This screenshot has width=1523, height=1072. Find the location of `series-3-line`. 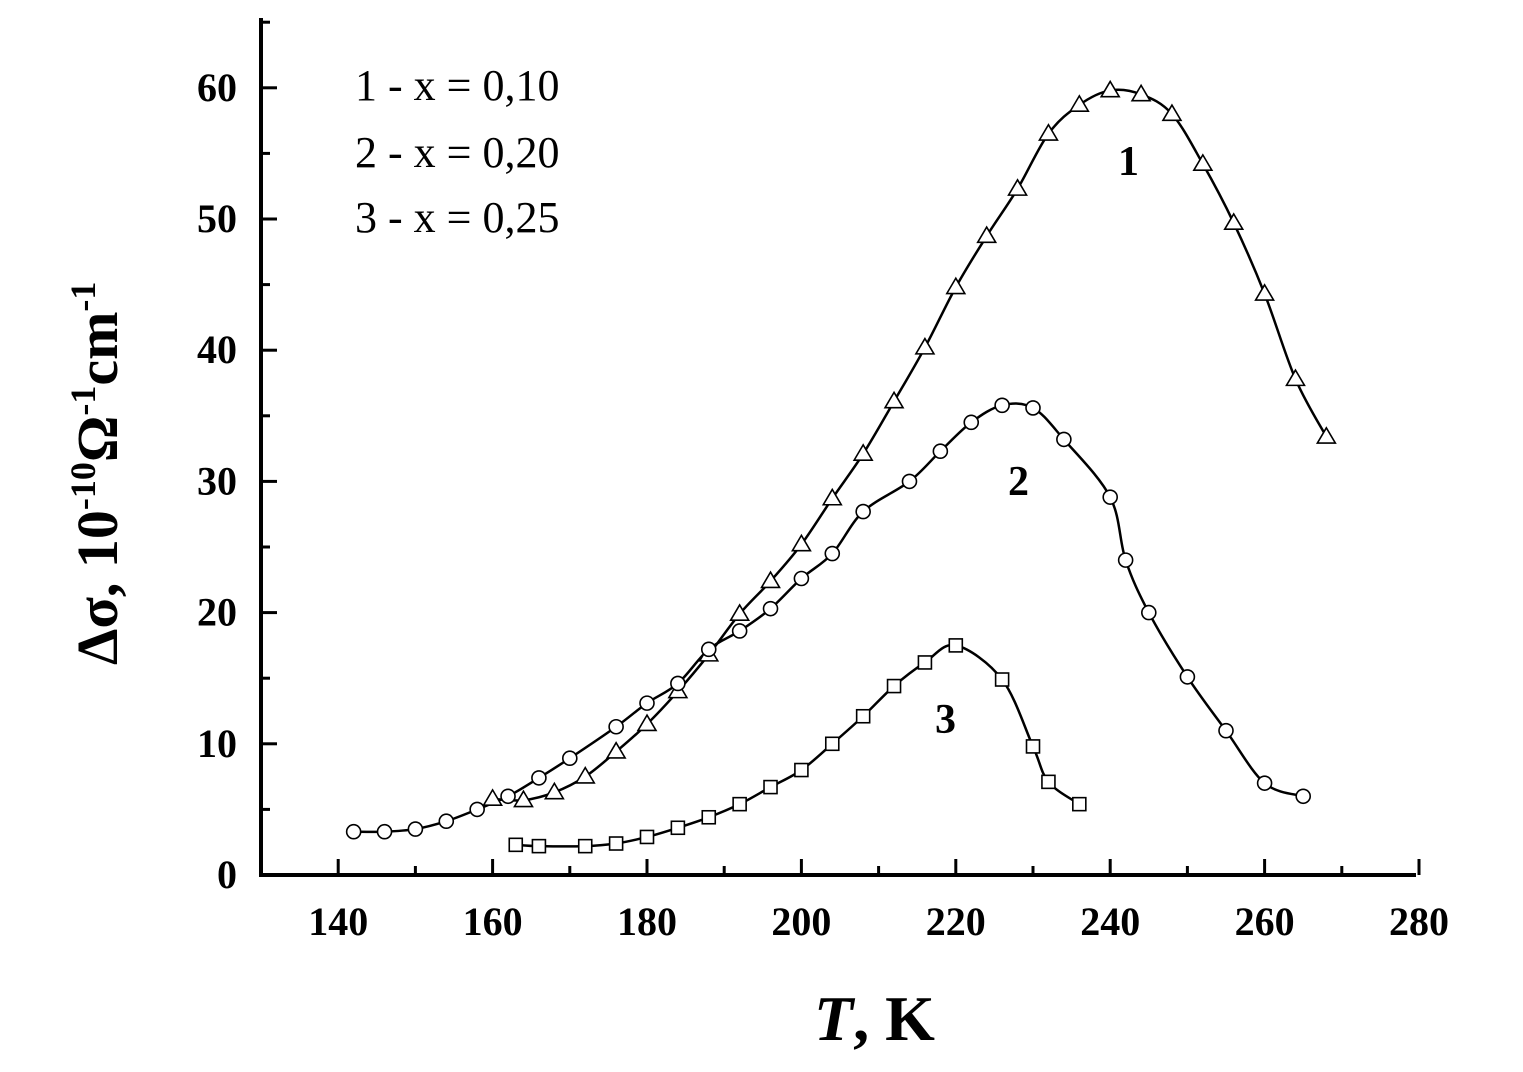

series-3-line is located at coordinates (798, 745).